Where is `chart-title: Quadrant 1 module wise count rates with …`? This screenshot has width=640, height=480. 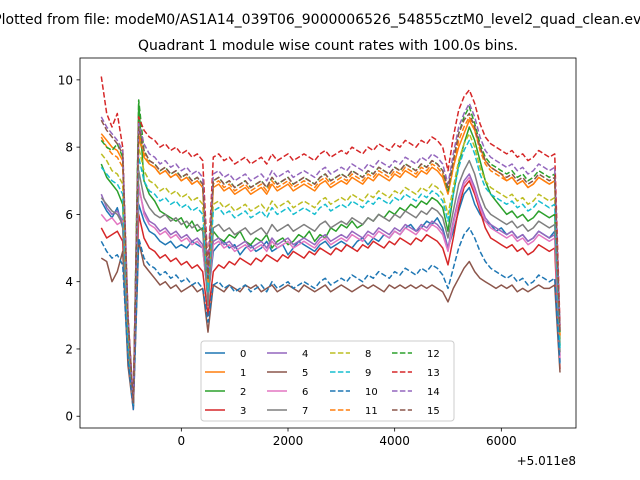 chart-title: Quadrant 1 module wise count rates with … is located at coordinates (328, 46).